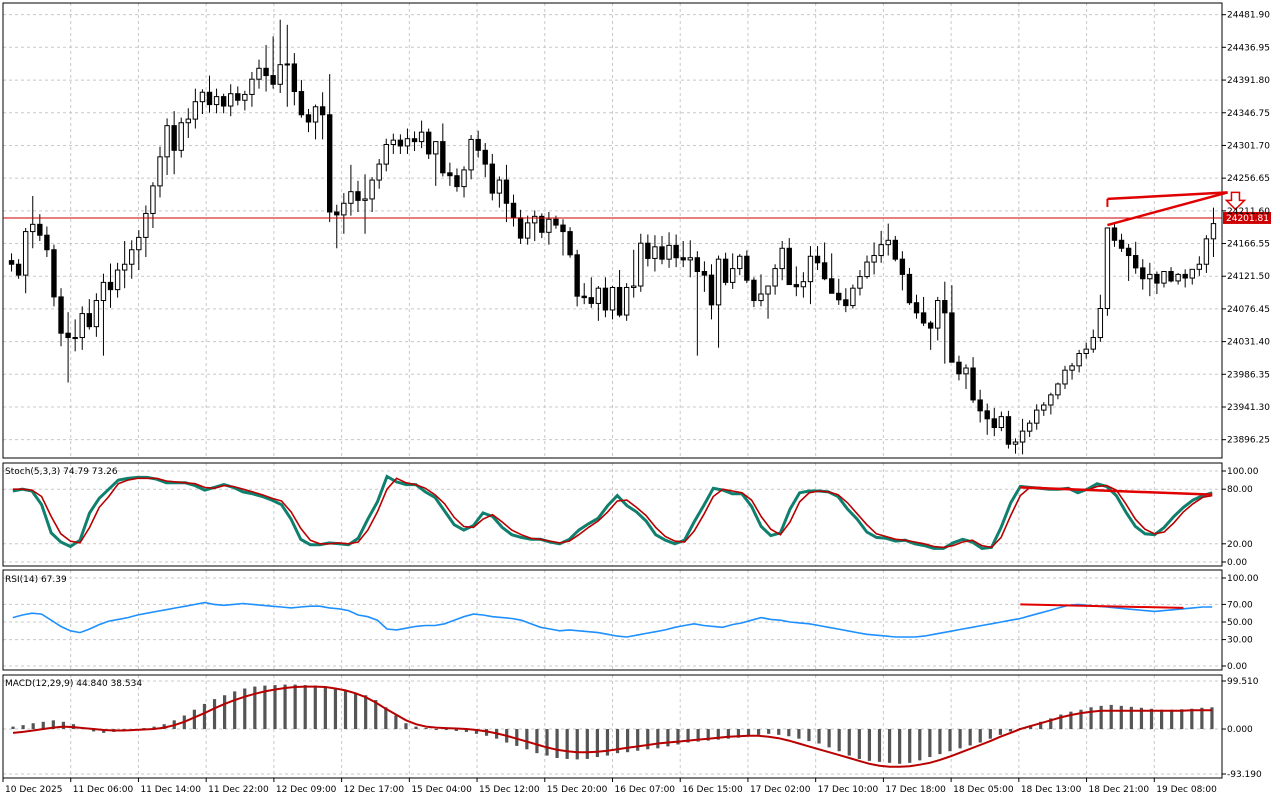  Describe the element at coordinates (1102, 606) in the screenshot. I see `rsi-divergence-line` at that location.